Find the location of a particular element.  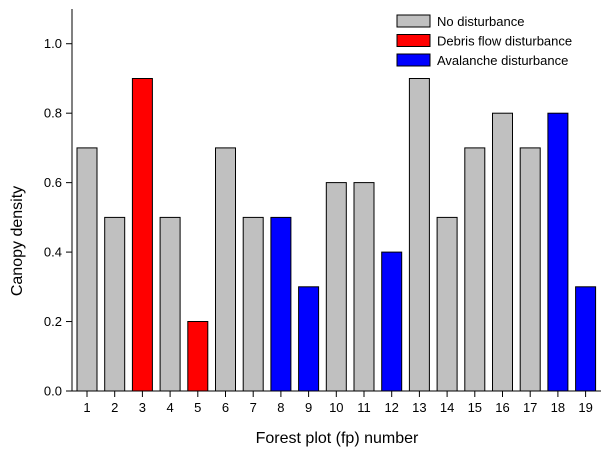

x-tick-label: 10 is located at coordinates (336, 407).